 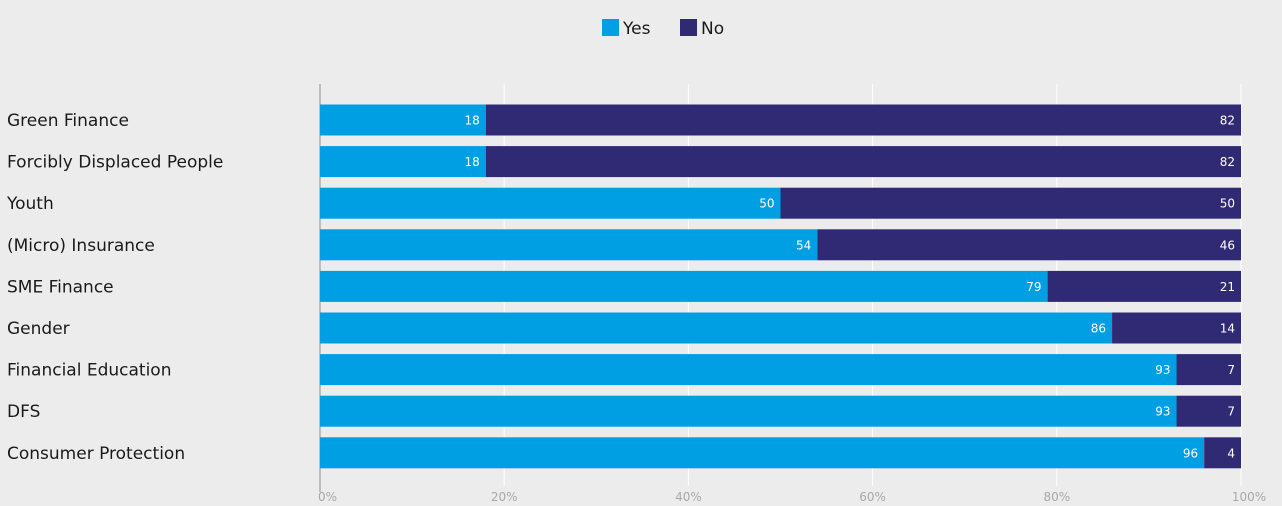 I want to click on x-axis: 0% 20% 40% 60% 80% 100%, so click(x=792, y=497).